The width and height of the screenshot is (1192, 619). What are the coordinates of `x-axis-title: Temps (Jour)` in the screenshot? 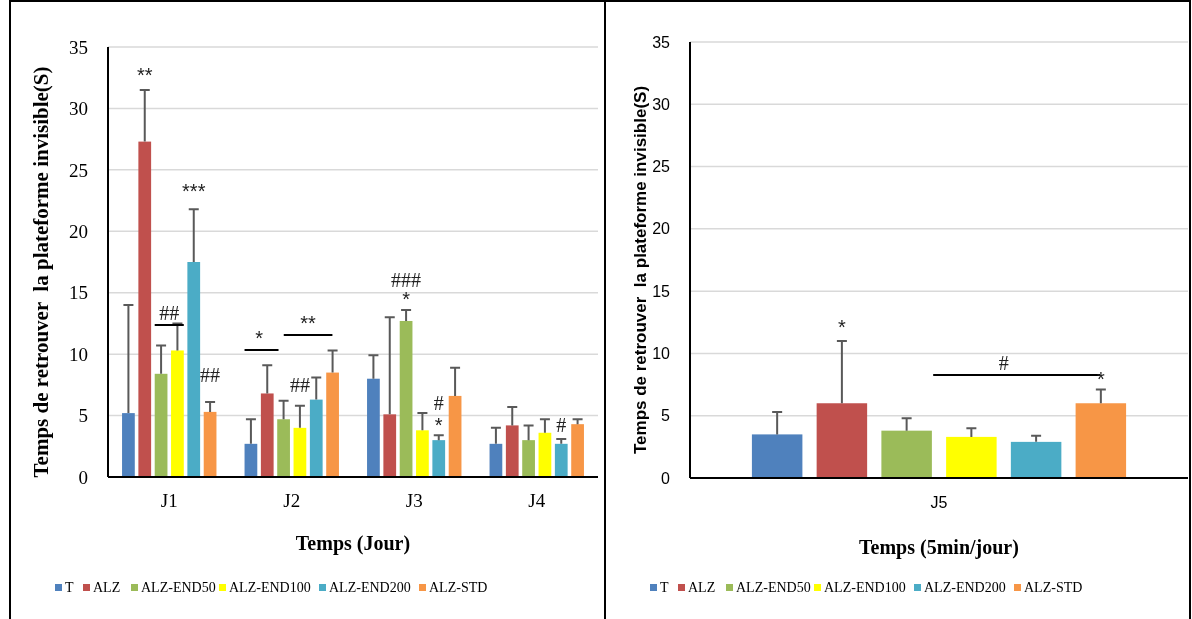 It's located at (353, 543).